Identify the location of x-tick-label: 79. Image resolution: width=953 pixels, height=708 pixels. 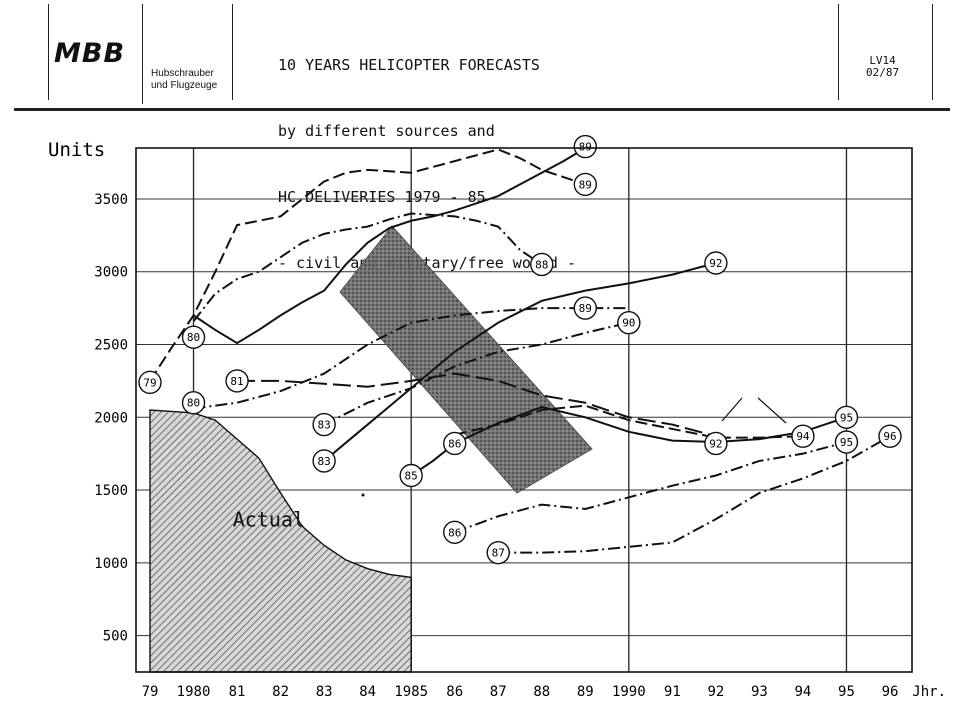
(150, 692).